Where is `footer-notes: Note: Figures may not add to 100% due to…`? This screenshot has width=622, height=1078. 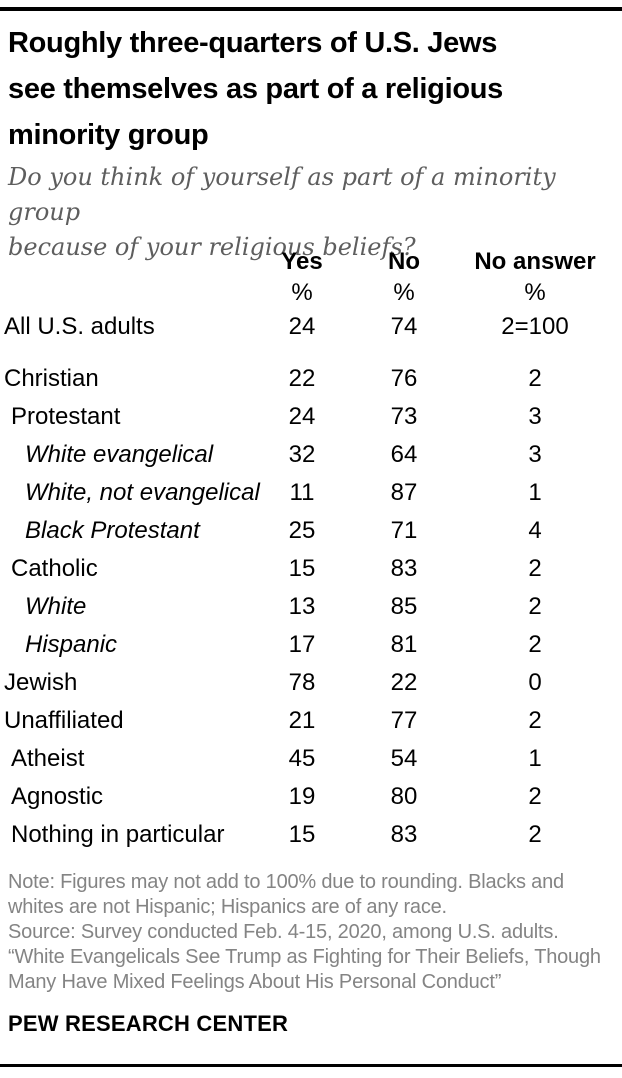 footer-notes: Note: Figures may not add to 100% due to… is located at coordinates (313, 932).